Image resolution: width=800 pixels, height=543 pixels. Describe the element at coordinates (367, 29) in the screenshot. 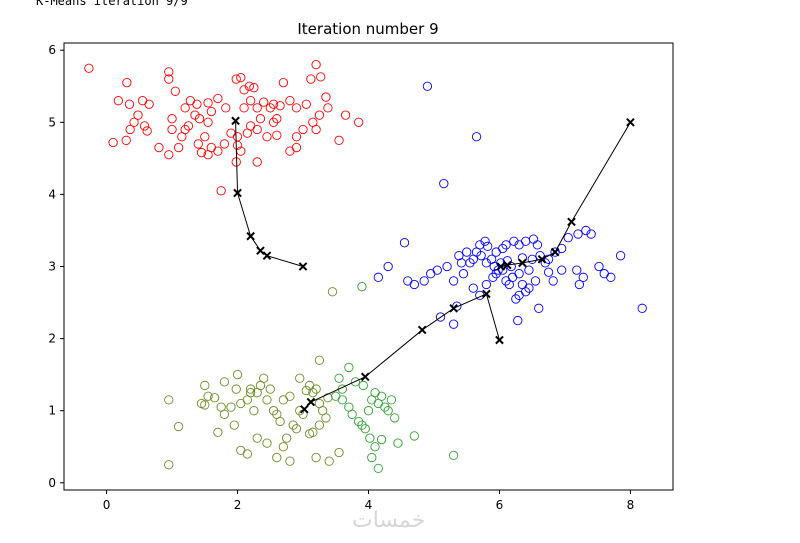

I see `chart-title: Iteration number 9` at that location.